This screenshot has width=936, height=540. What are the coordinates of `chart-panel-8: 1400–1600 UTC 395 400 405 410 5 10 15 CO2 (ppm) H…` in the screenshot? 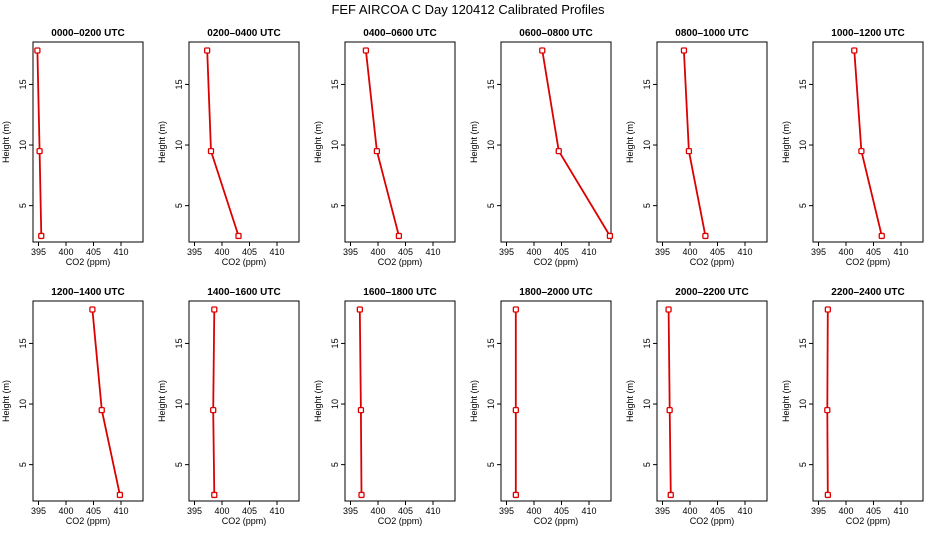 It's located at (228, 406).